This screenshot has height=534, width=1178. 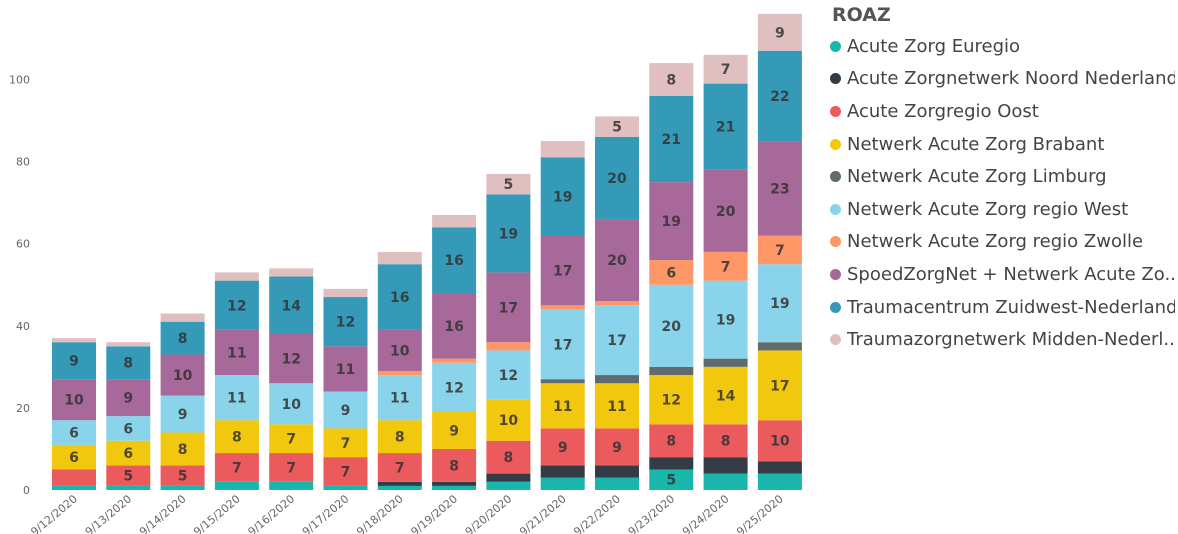 What do you see at coordinates (453, 327) in the screenshot?
I see `data-label: 16` at bounding box center [453, 327].